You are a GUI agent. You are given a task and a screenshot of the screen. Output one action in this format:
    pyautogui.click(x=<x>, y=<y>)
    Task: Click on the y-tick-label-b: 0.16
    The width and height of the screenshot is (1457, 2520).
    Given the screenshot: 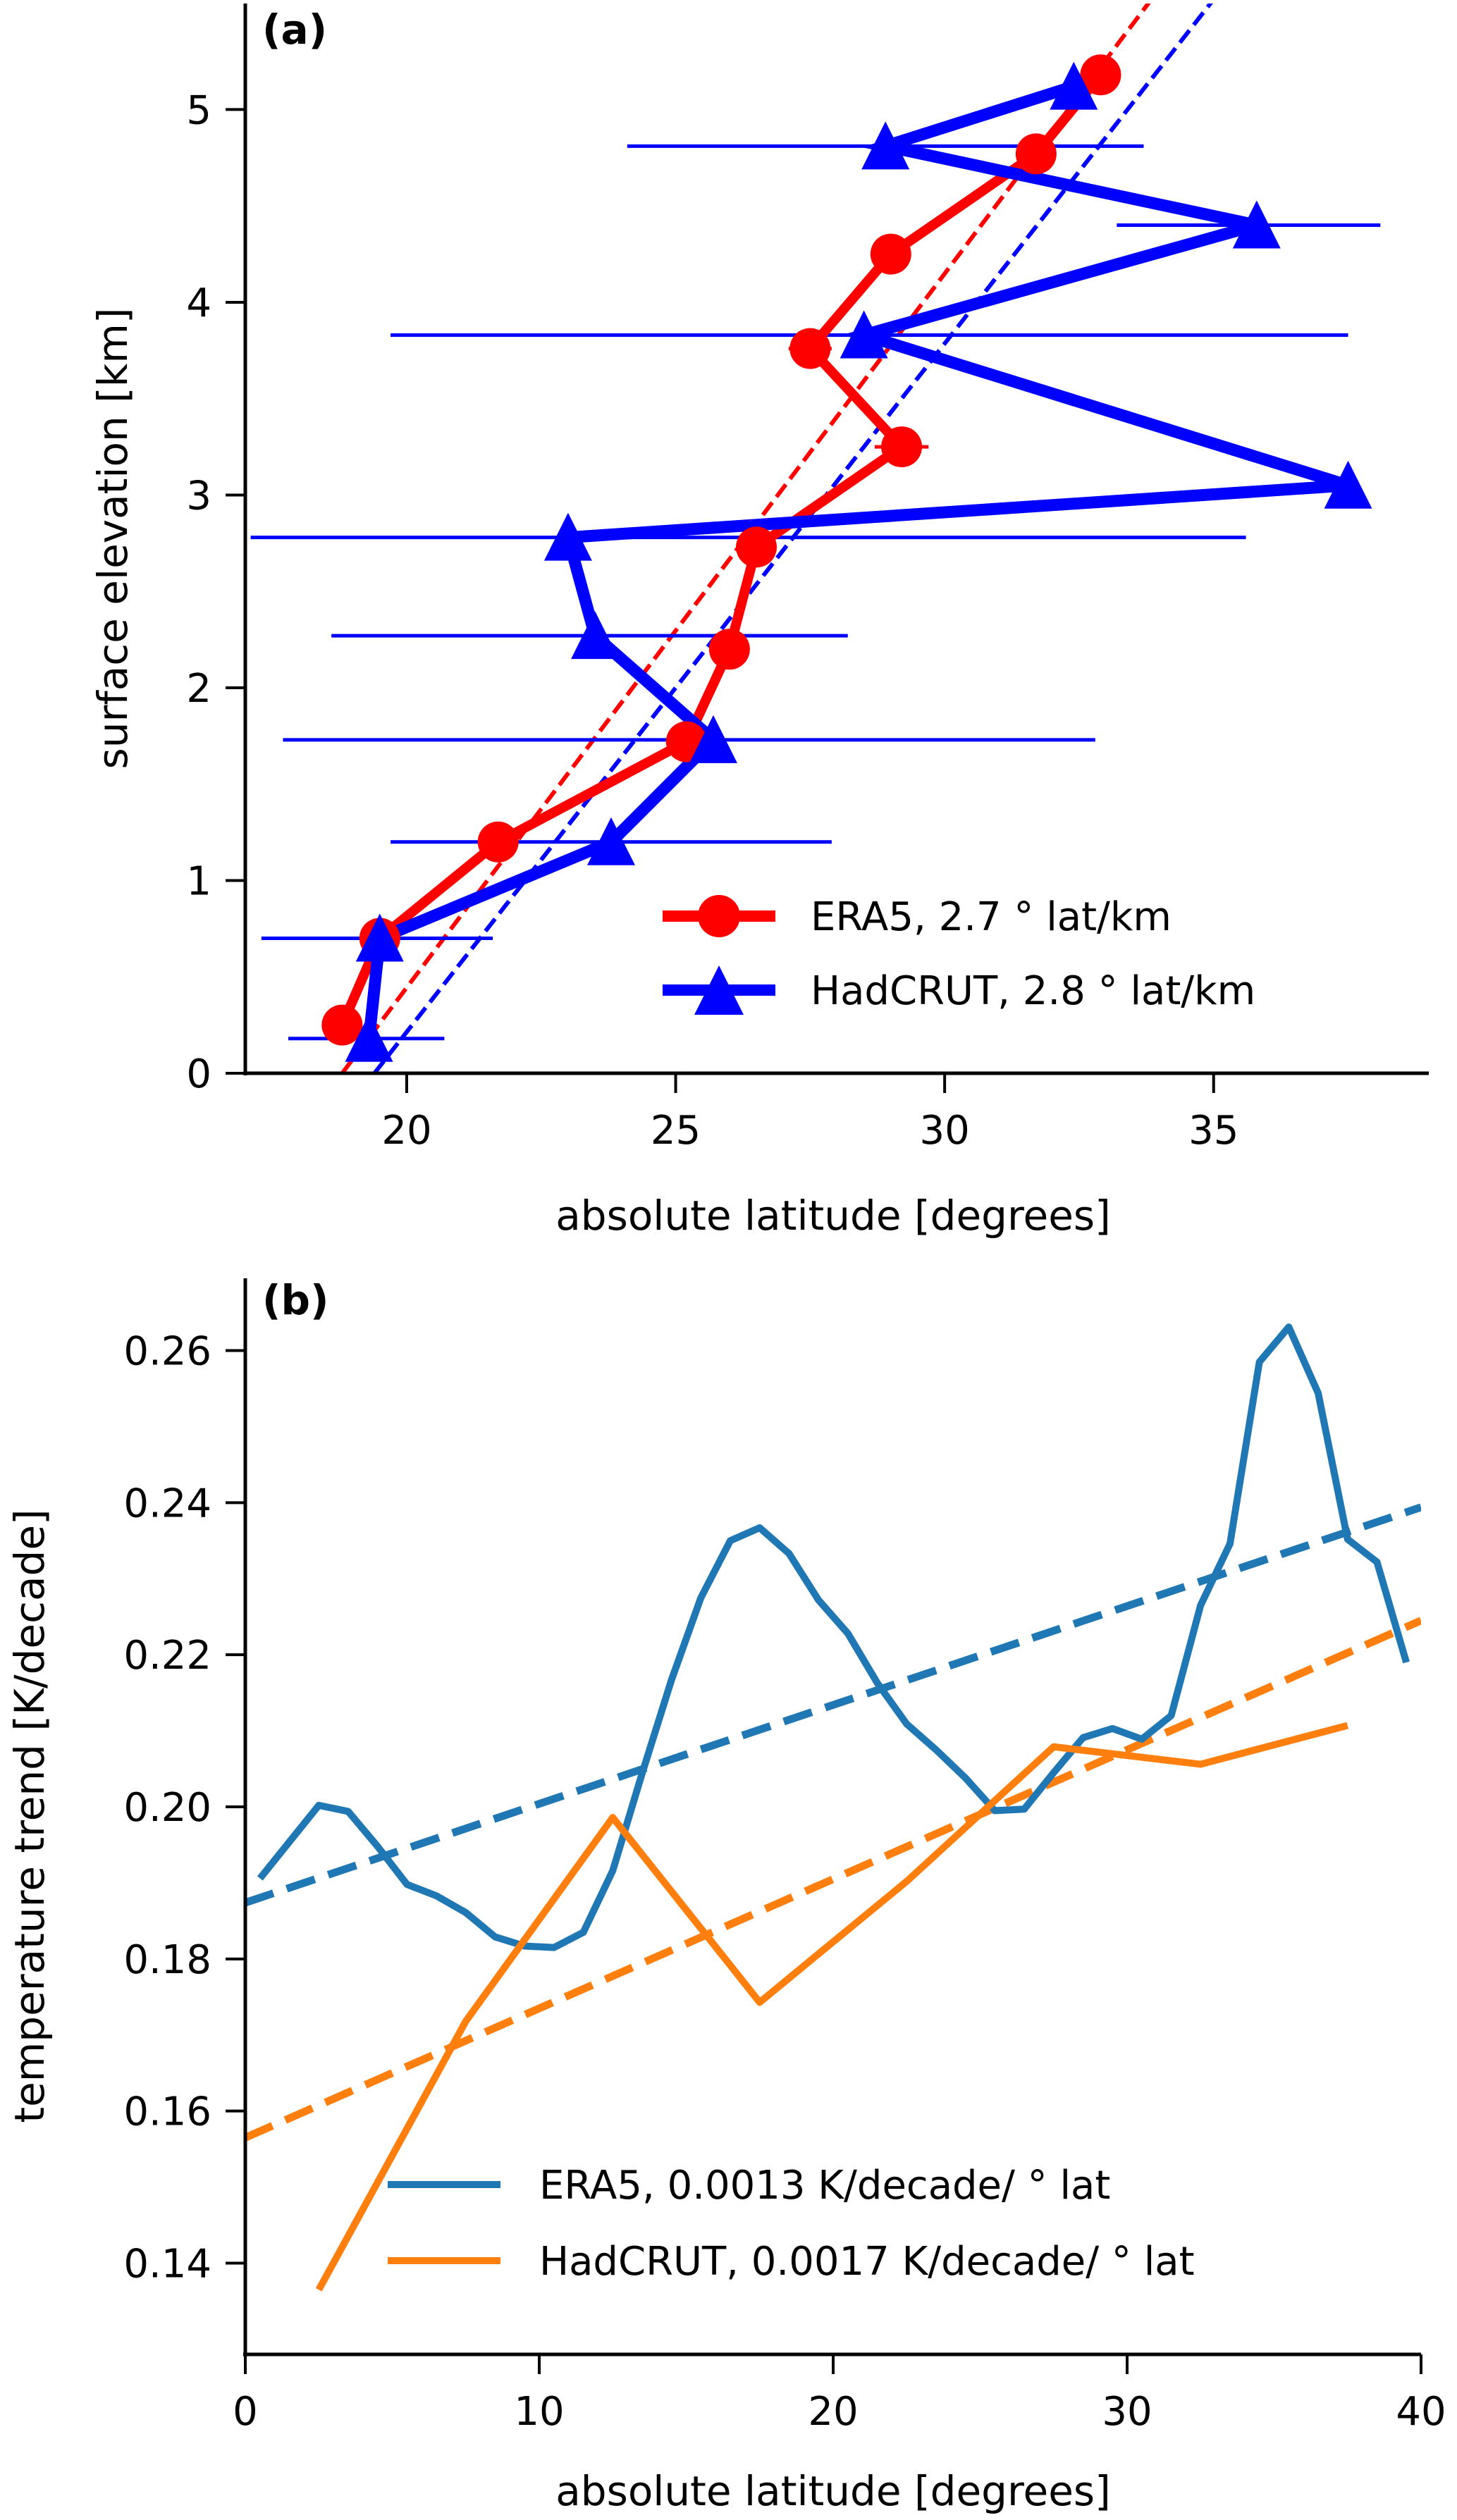 What is the action you would take?
    pyautogui.click(x=167, y=2112)
    